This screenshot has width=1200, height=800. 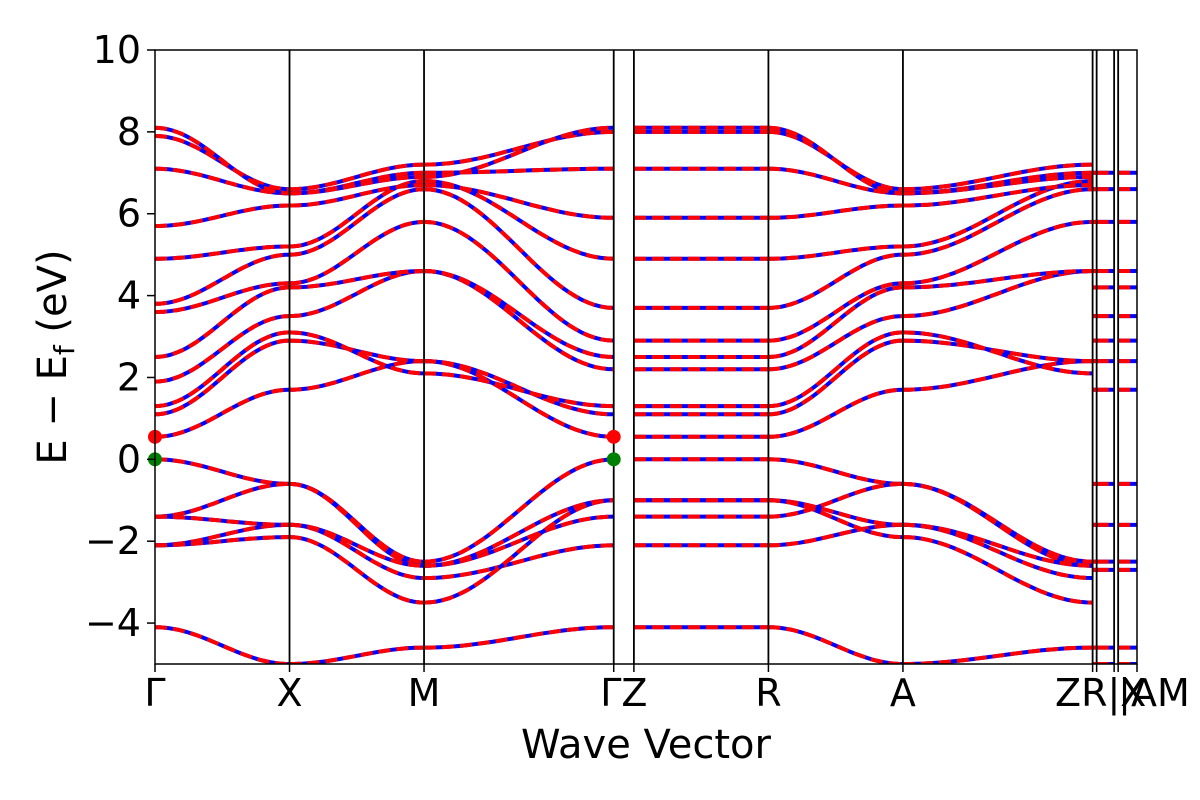 I want to click on y-ticks: 10 8 6 4 2 0 −2 −4, so click(x=120, y=336).